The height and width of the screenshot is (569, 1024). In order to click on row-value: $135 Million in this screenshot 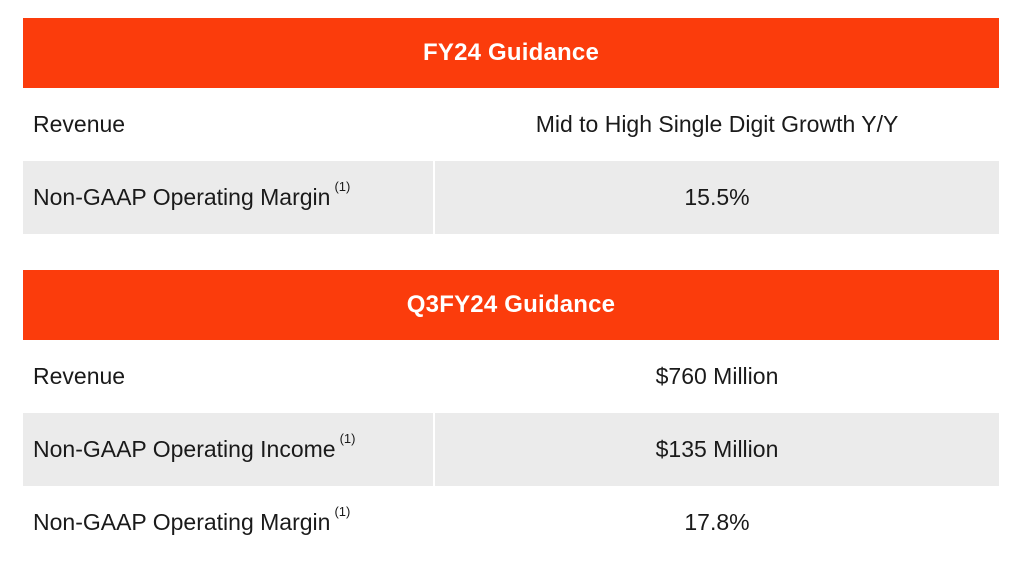, I will do `click(717, 449)`.